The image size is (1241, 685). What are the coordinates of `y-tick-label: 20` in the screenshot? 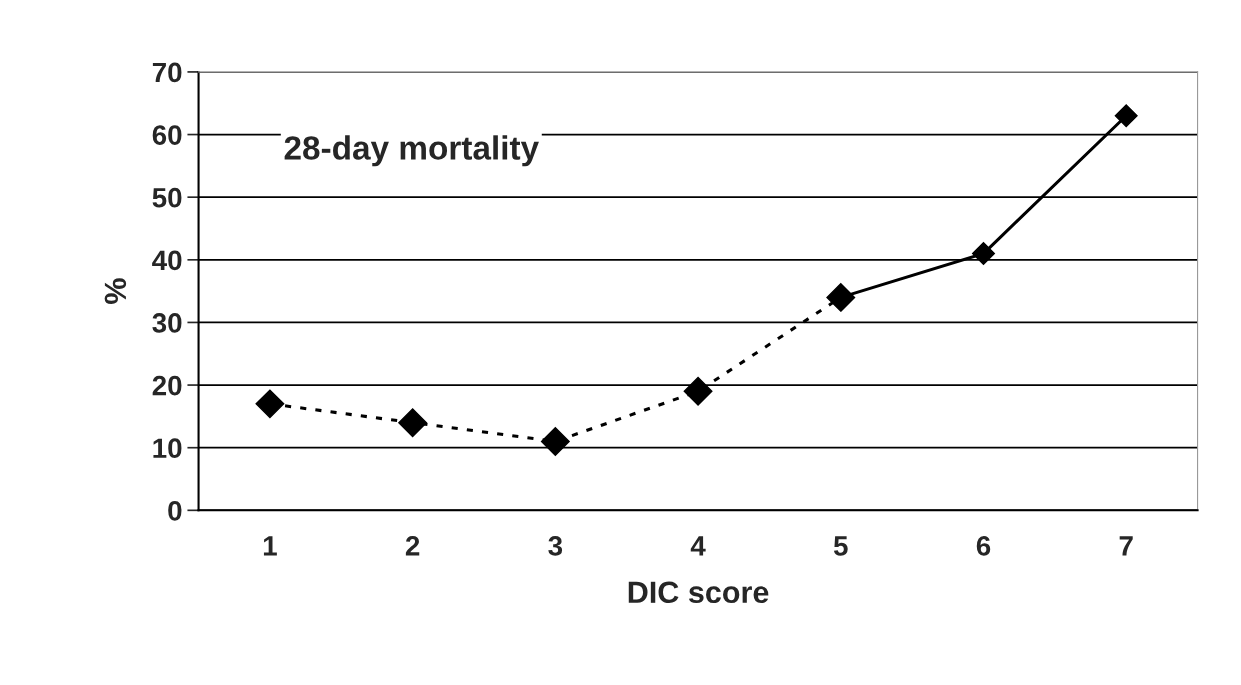 It's located at (167, 385).